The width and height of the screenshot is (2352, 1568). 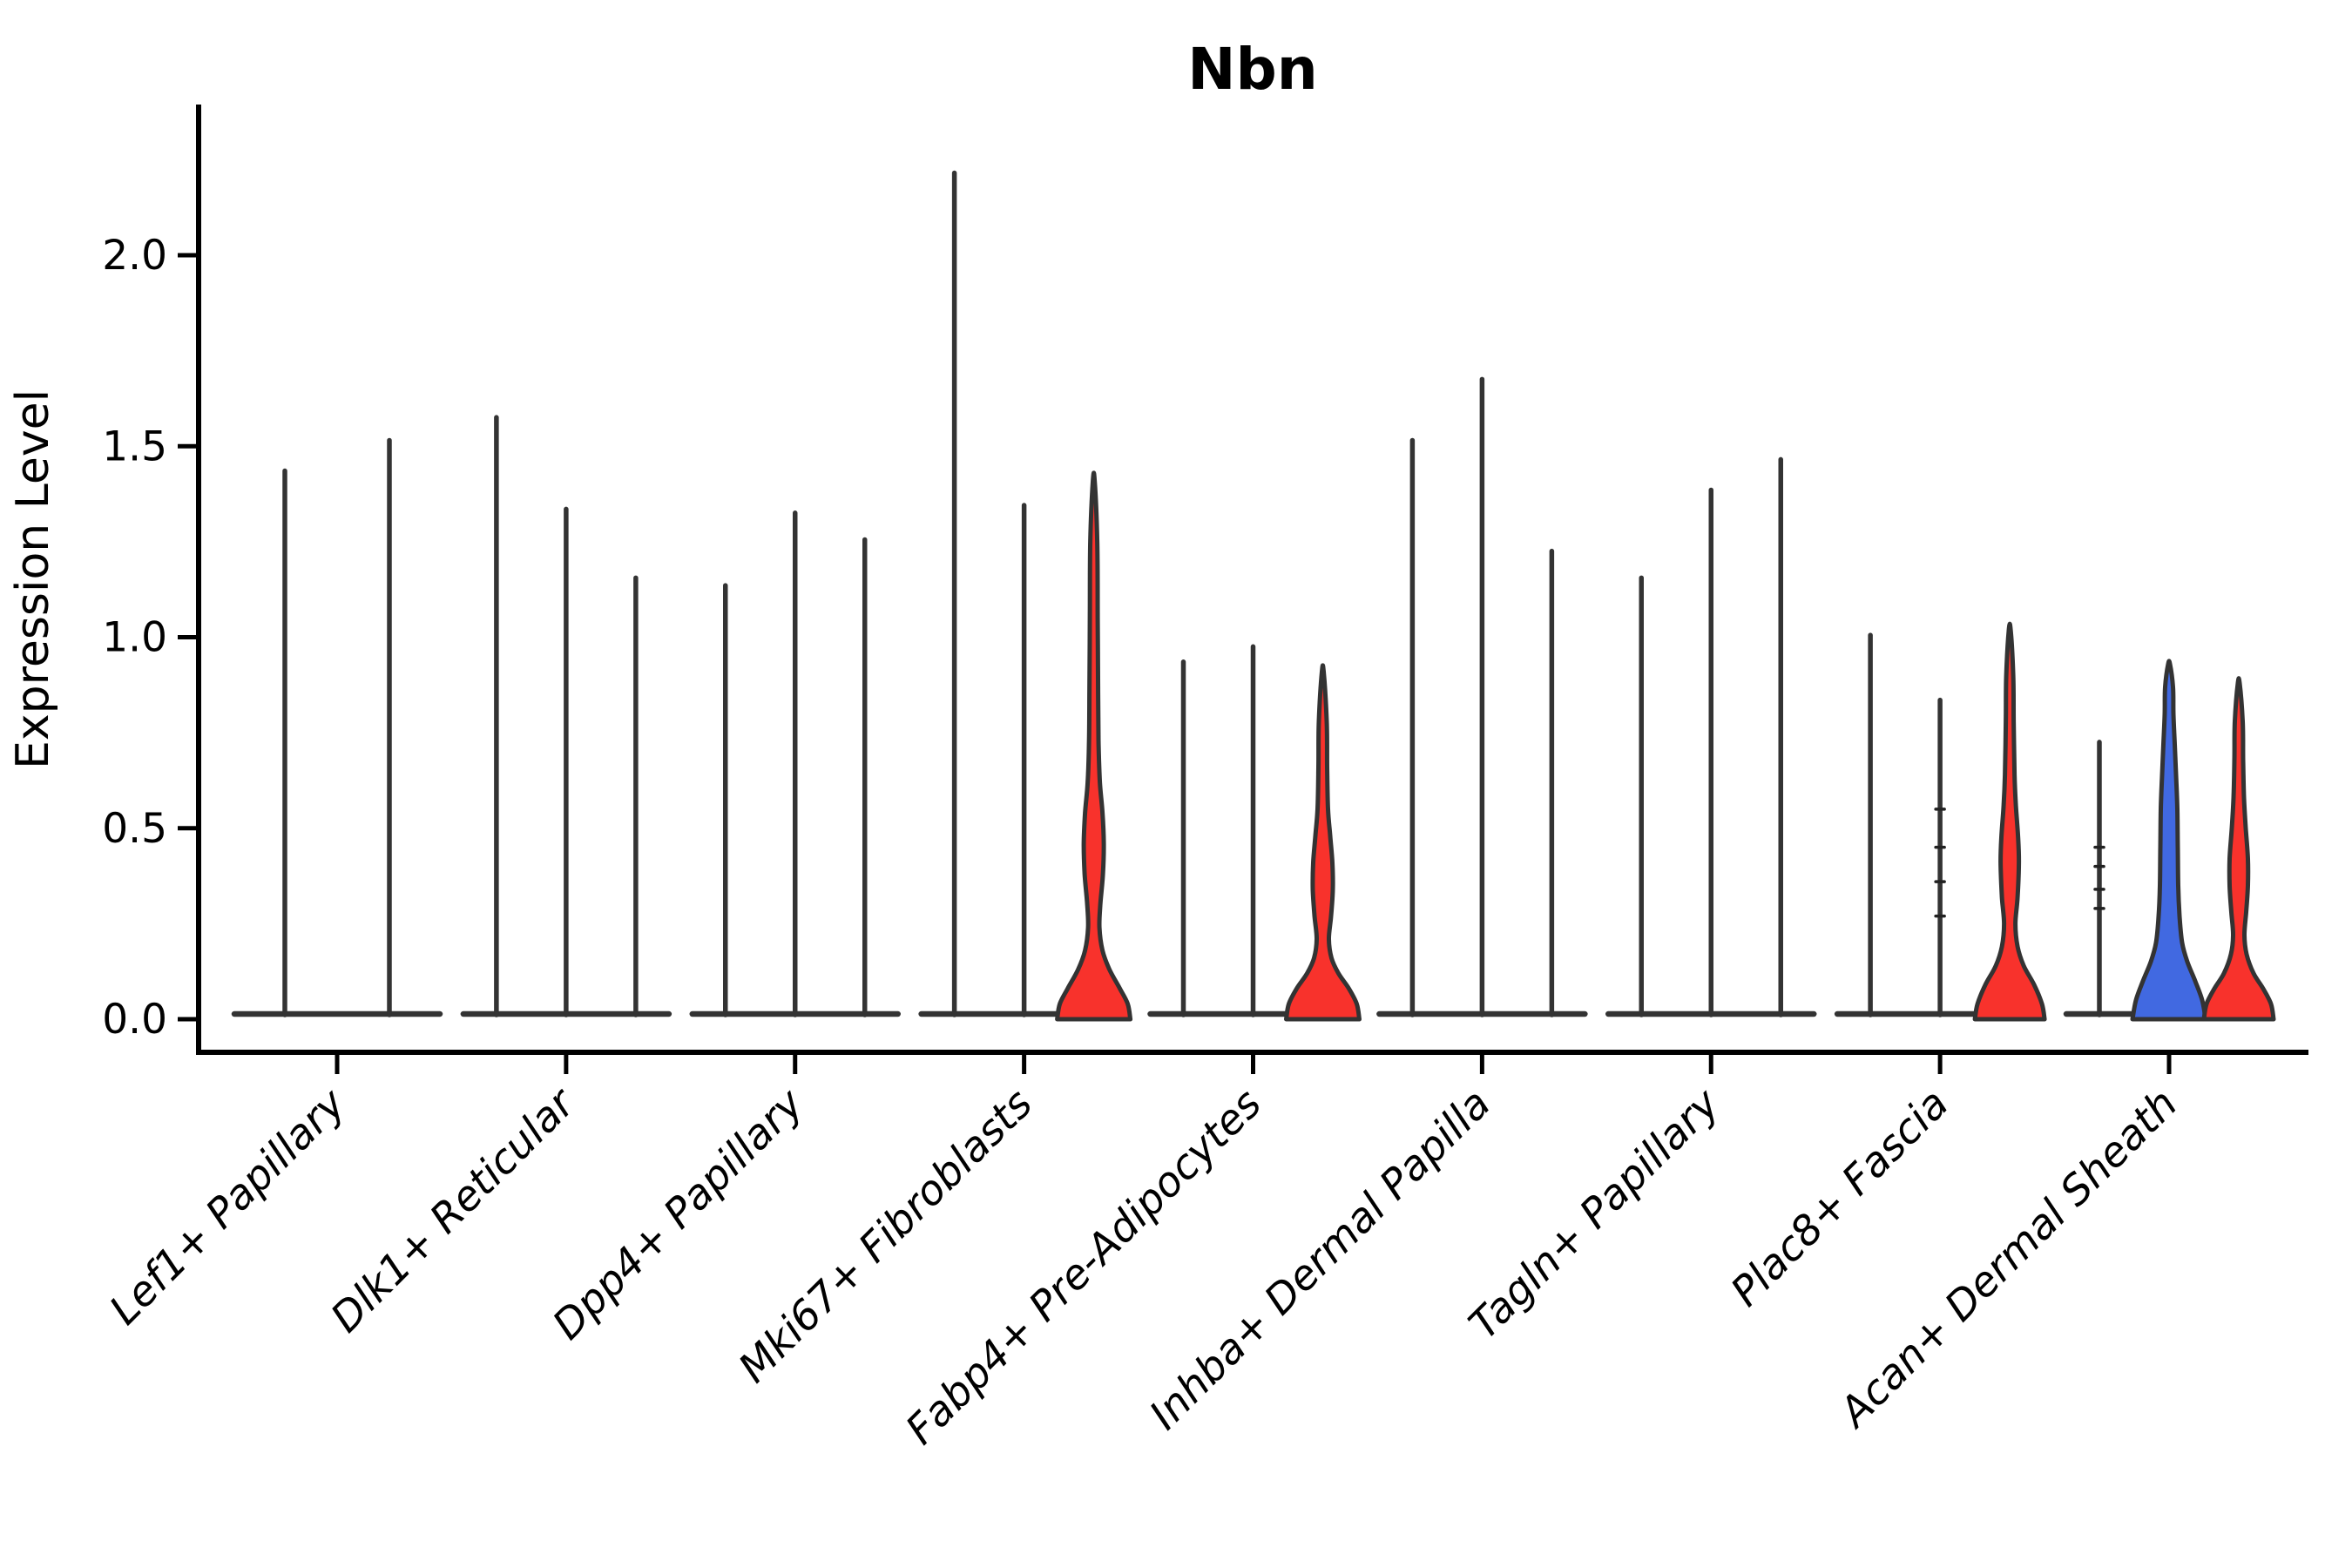 I want to click on y-tick-label: 0.5, so click(x=134, y=829).